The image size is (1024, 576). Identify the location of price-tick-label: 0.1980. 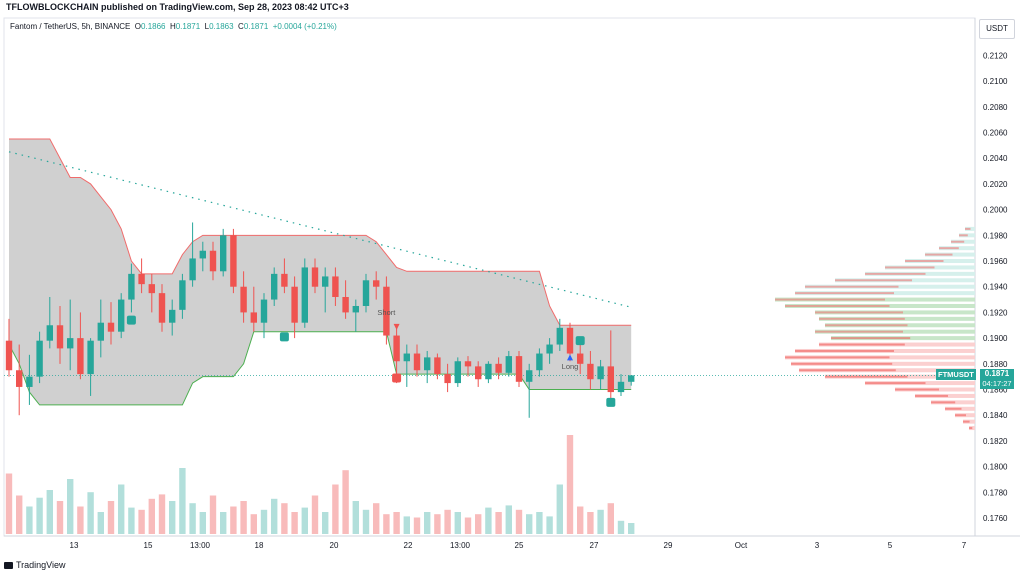
(995, 235).